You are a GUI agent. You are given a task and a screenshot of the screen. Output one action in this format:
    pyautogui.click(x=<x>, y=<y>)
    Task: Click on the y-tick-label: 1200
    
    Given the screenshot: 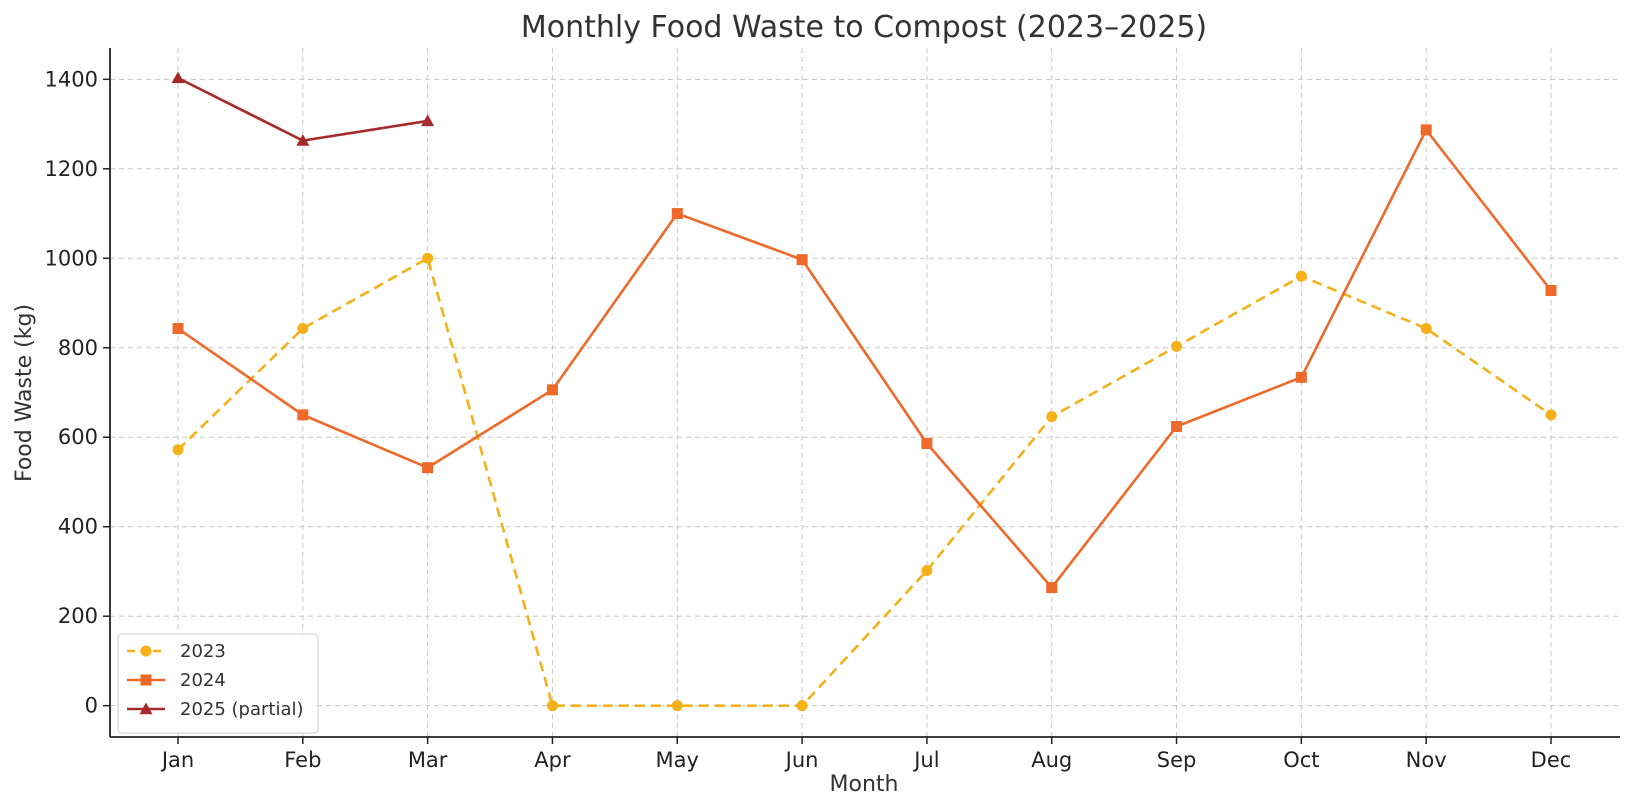 What is the action you would take?
    pyautogui.click(x=71, y=169)
    